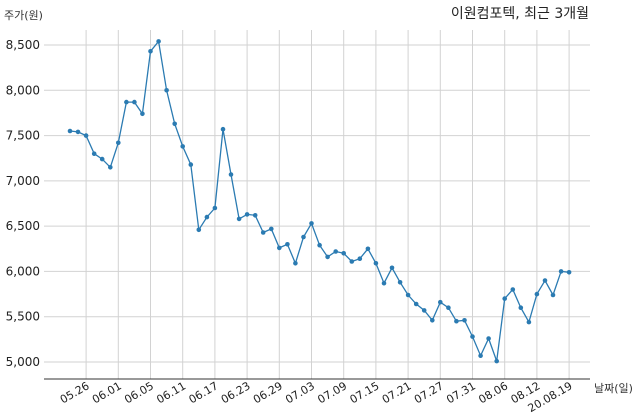 The image size is (640, 419). What do you see at coordinates (365, 392) in the screenshot?
I see `x-tick-label: 07.15` at bounding box center [365, 392].